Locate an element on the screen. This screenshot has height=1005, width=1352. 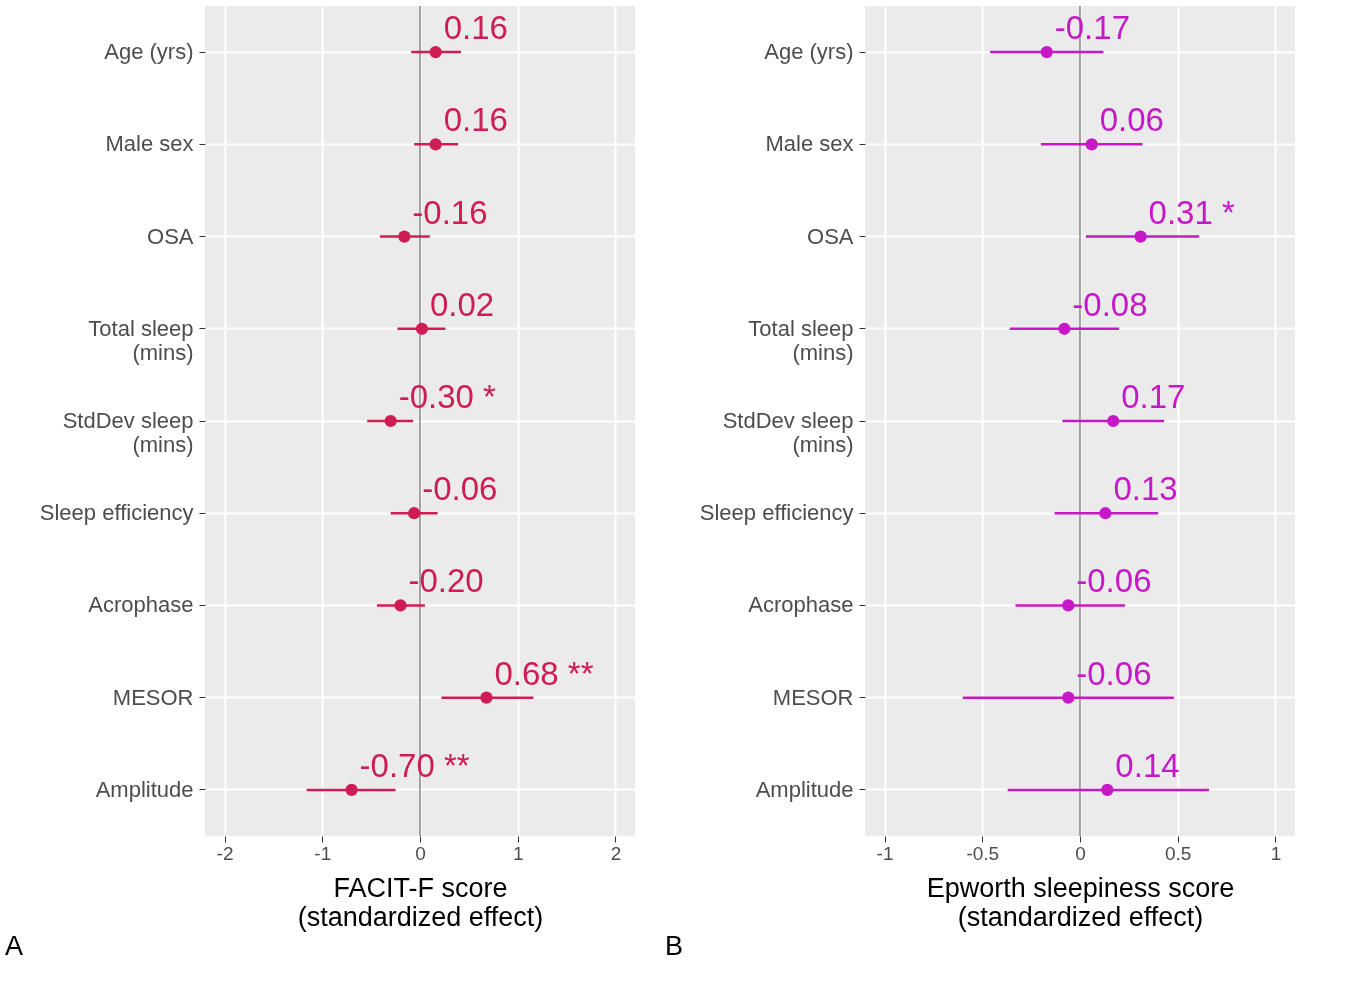
text: A is located at coordinates (14, 946).